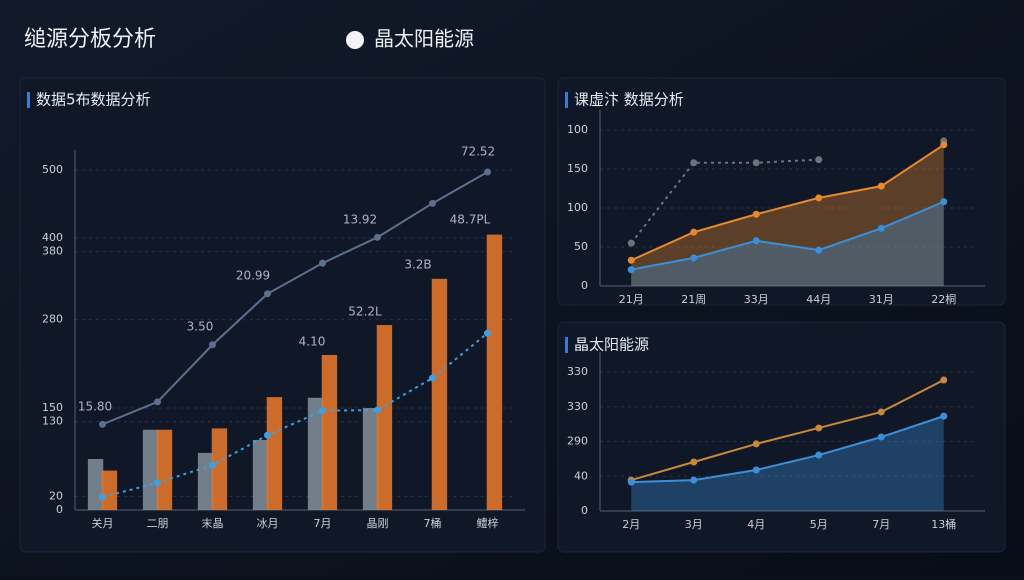 The height and width of the screenshot is (580, 1024). I want to click on annotation: 13.92, so click(360, 220).